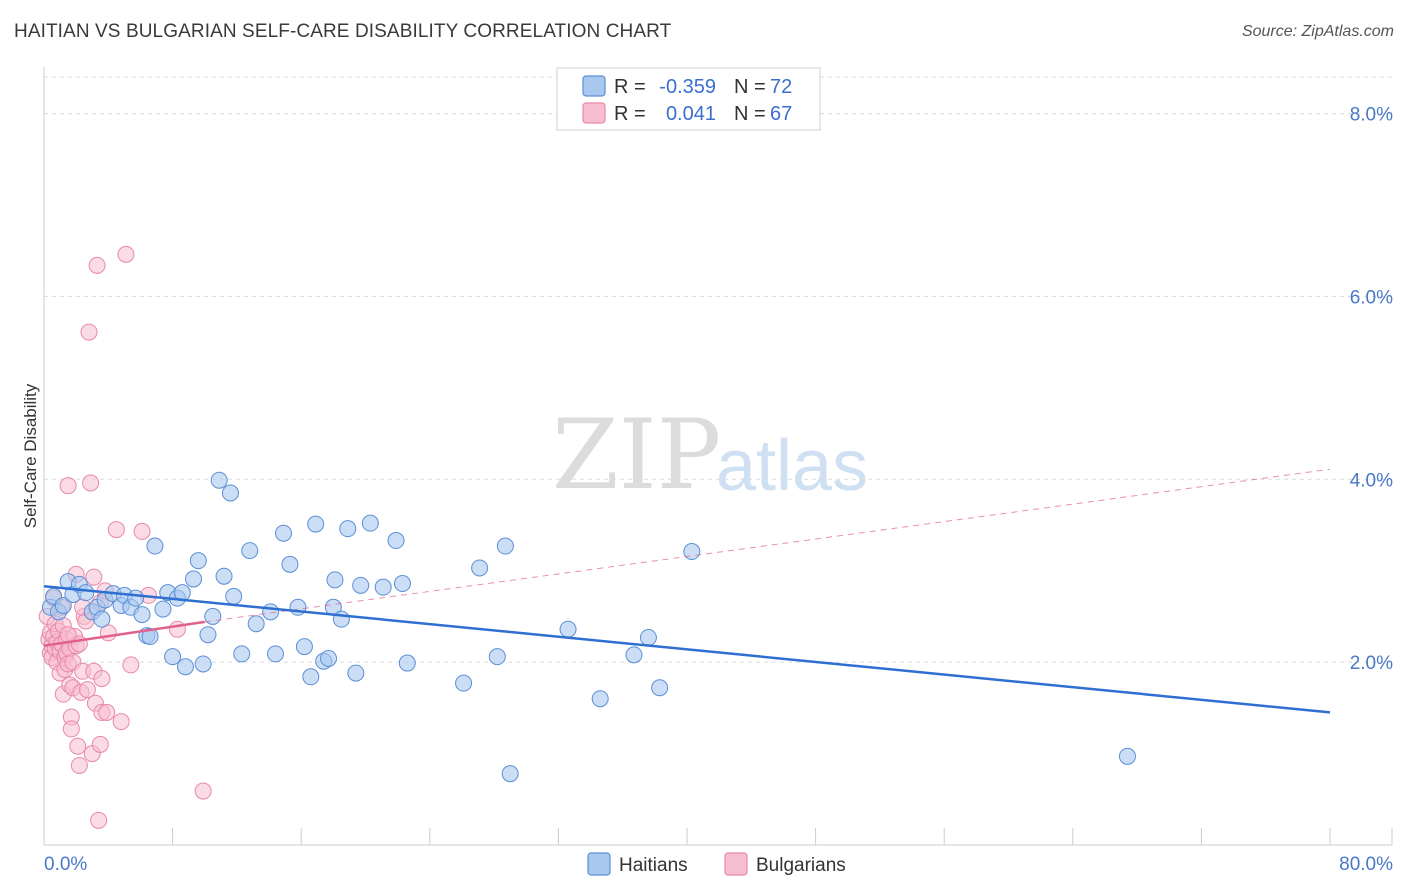 This screenshot has width=1406, height=892. I want to click on bulgarians-trend-extension, so click(767, 545).